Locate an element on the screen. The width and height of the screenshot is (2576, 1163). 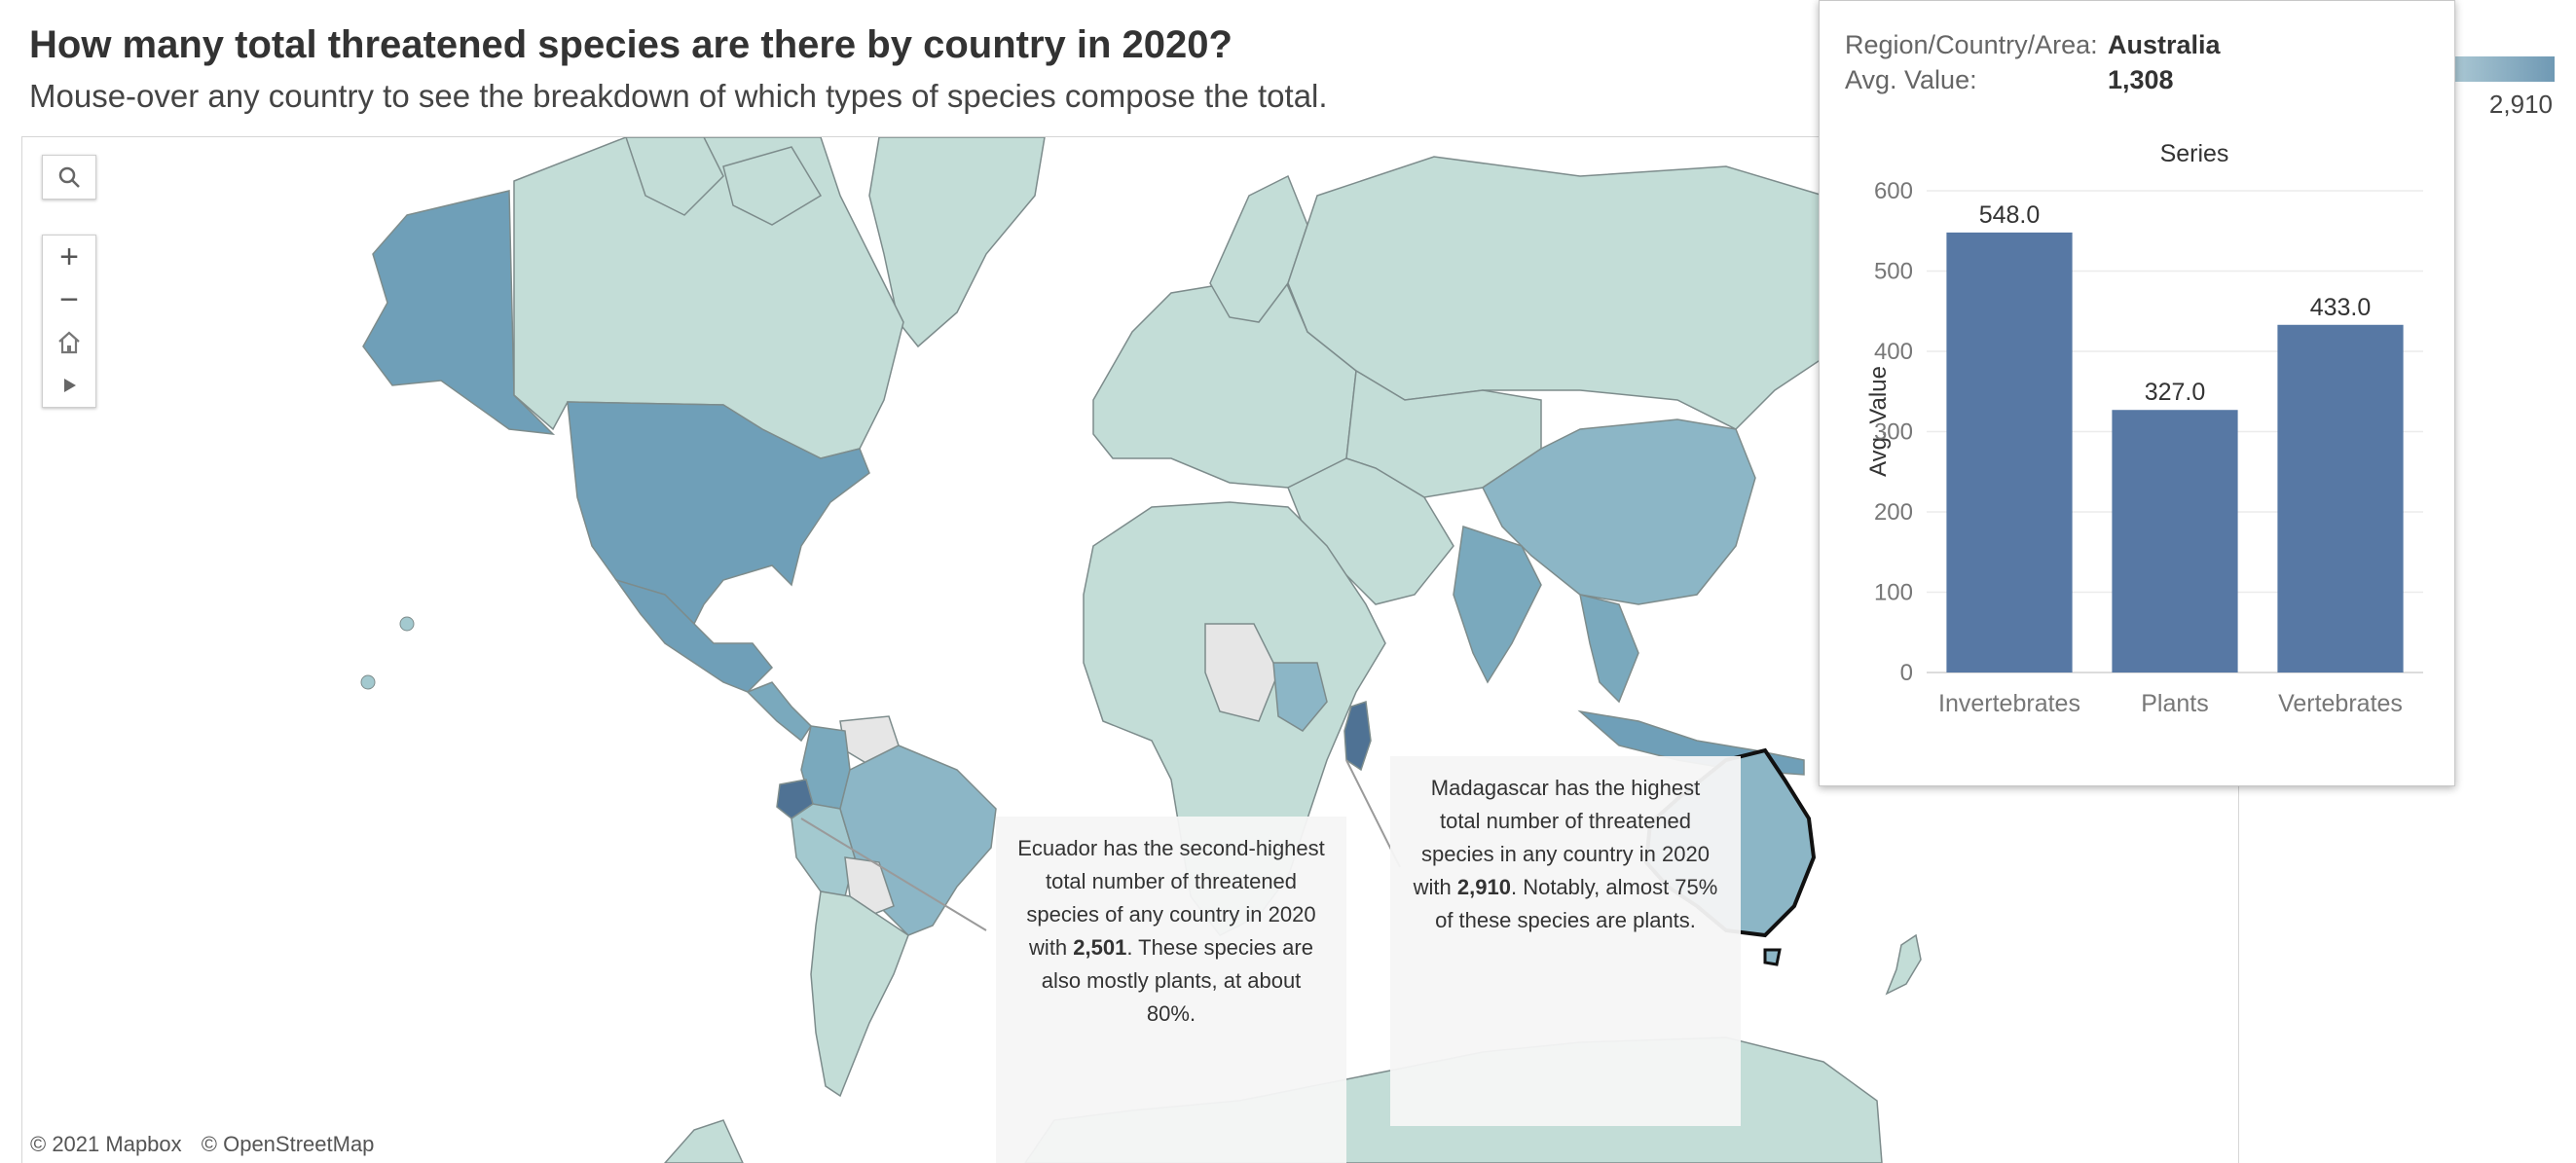
country-madagascar is located at coordinates (1357, 736).